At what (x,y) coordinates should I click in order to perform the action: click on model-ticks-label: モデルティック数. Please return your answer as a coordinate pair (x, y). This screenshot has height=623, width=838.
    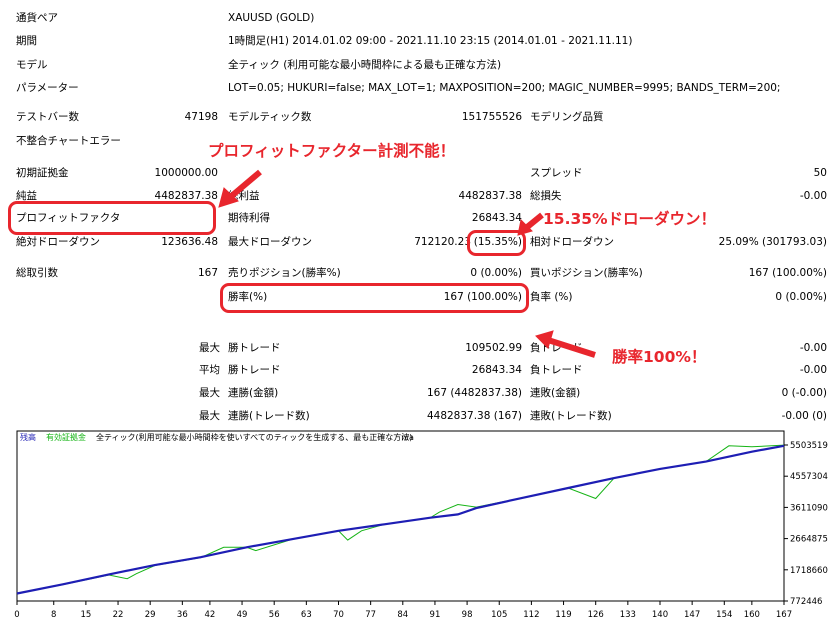
    Looking at the image, I should click on (270, 117).